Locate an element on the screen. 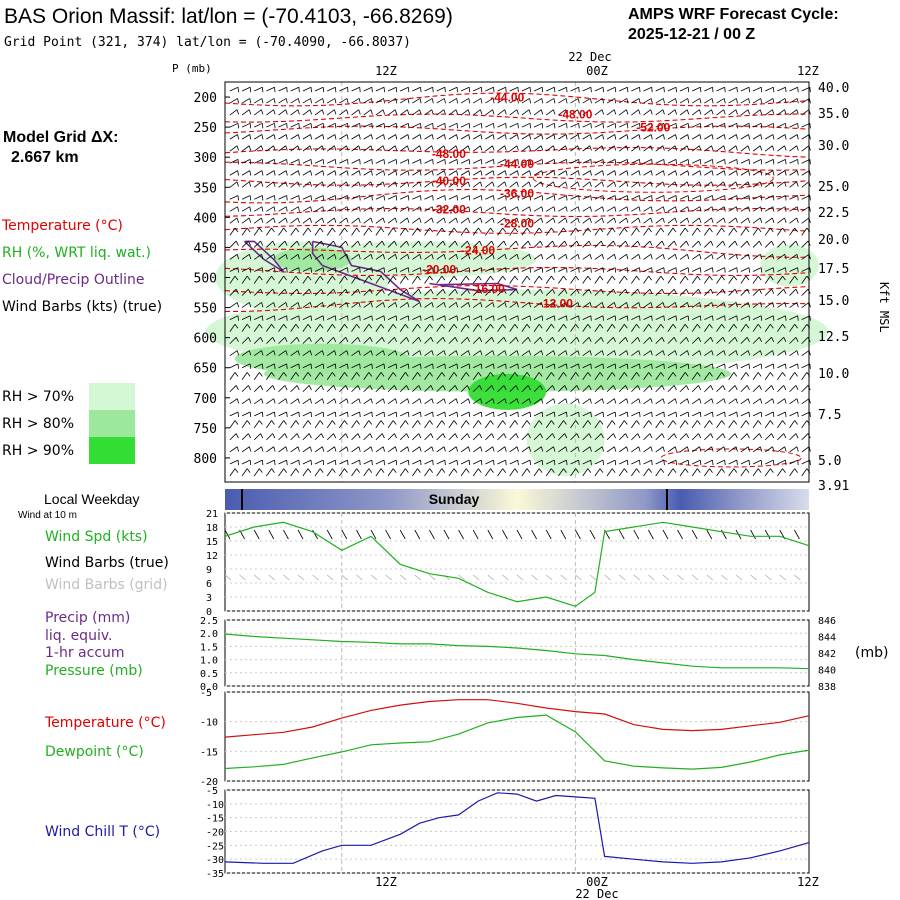 The height and width of the screenshot is (900, 900). surface-wind-barb is located at coordinates (373, 534).